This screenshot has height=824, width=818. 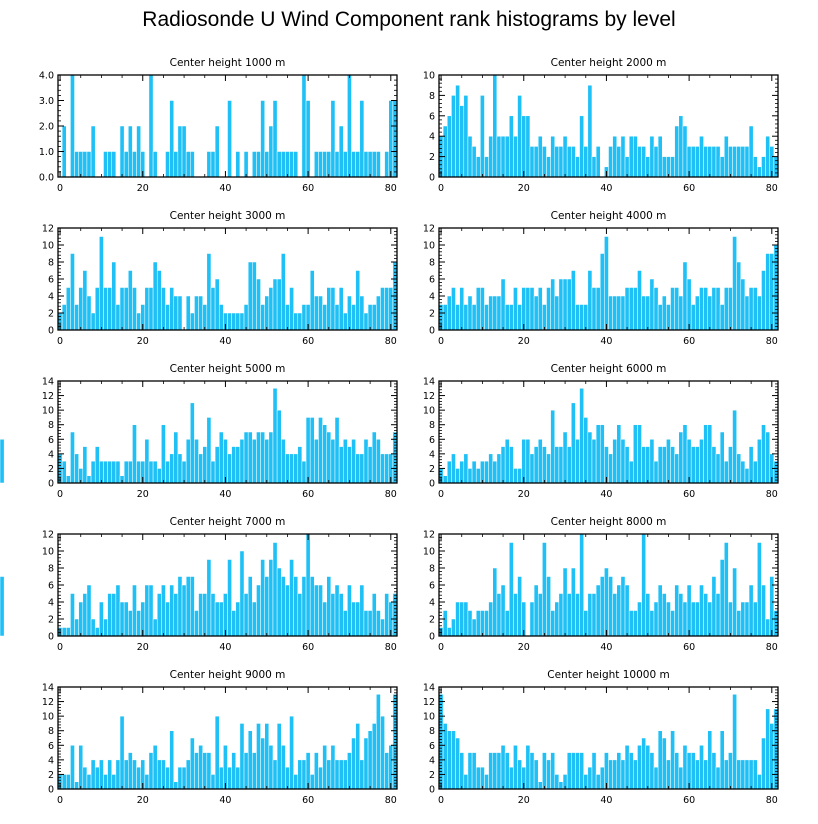 I want to click on panel-title: Center height 5000 m, so click(x=228, y=369).